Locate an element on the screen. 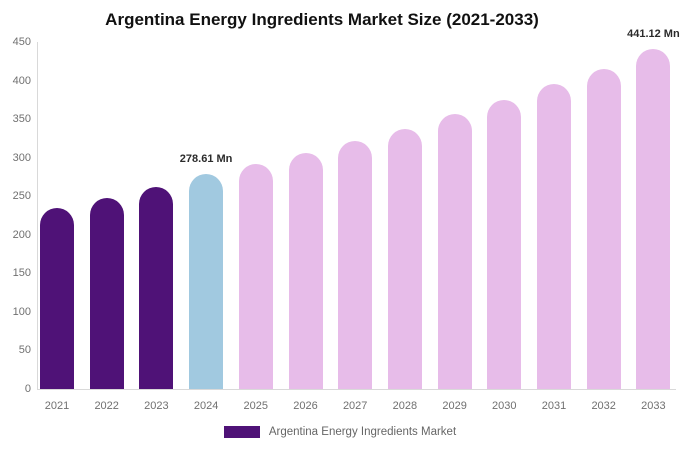 This screenshot has width=680, height=450. data-label-2033: 441.12 Mn is located at coordinates (653, 33).